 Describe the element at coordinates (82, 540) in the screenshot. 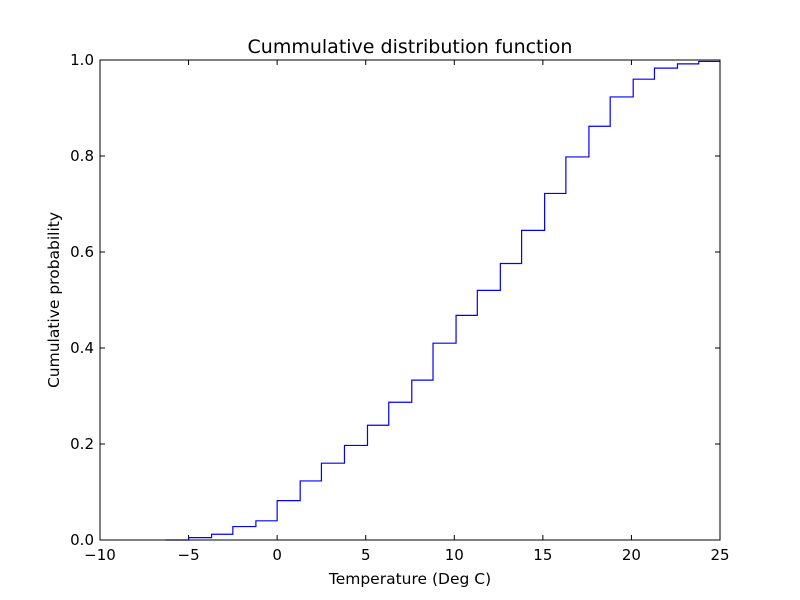

I see `y-tick-label: 0.0` at that location.